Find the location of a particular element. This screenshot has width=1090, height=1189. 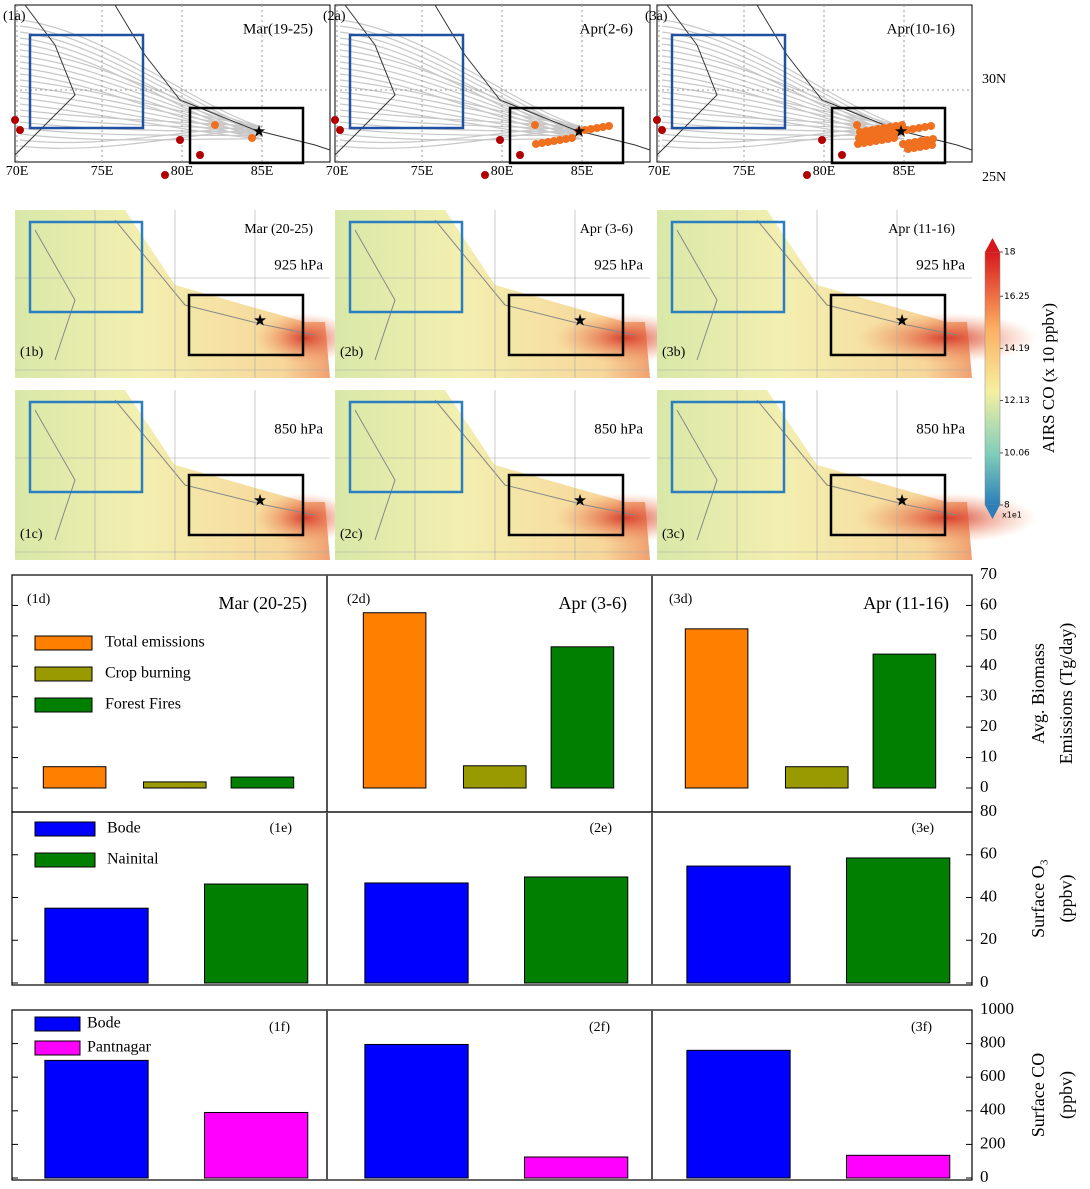

panel-label: (2b) is located at coordinates (352, 352).